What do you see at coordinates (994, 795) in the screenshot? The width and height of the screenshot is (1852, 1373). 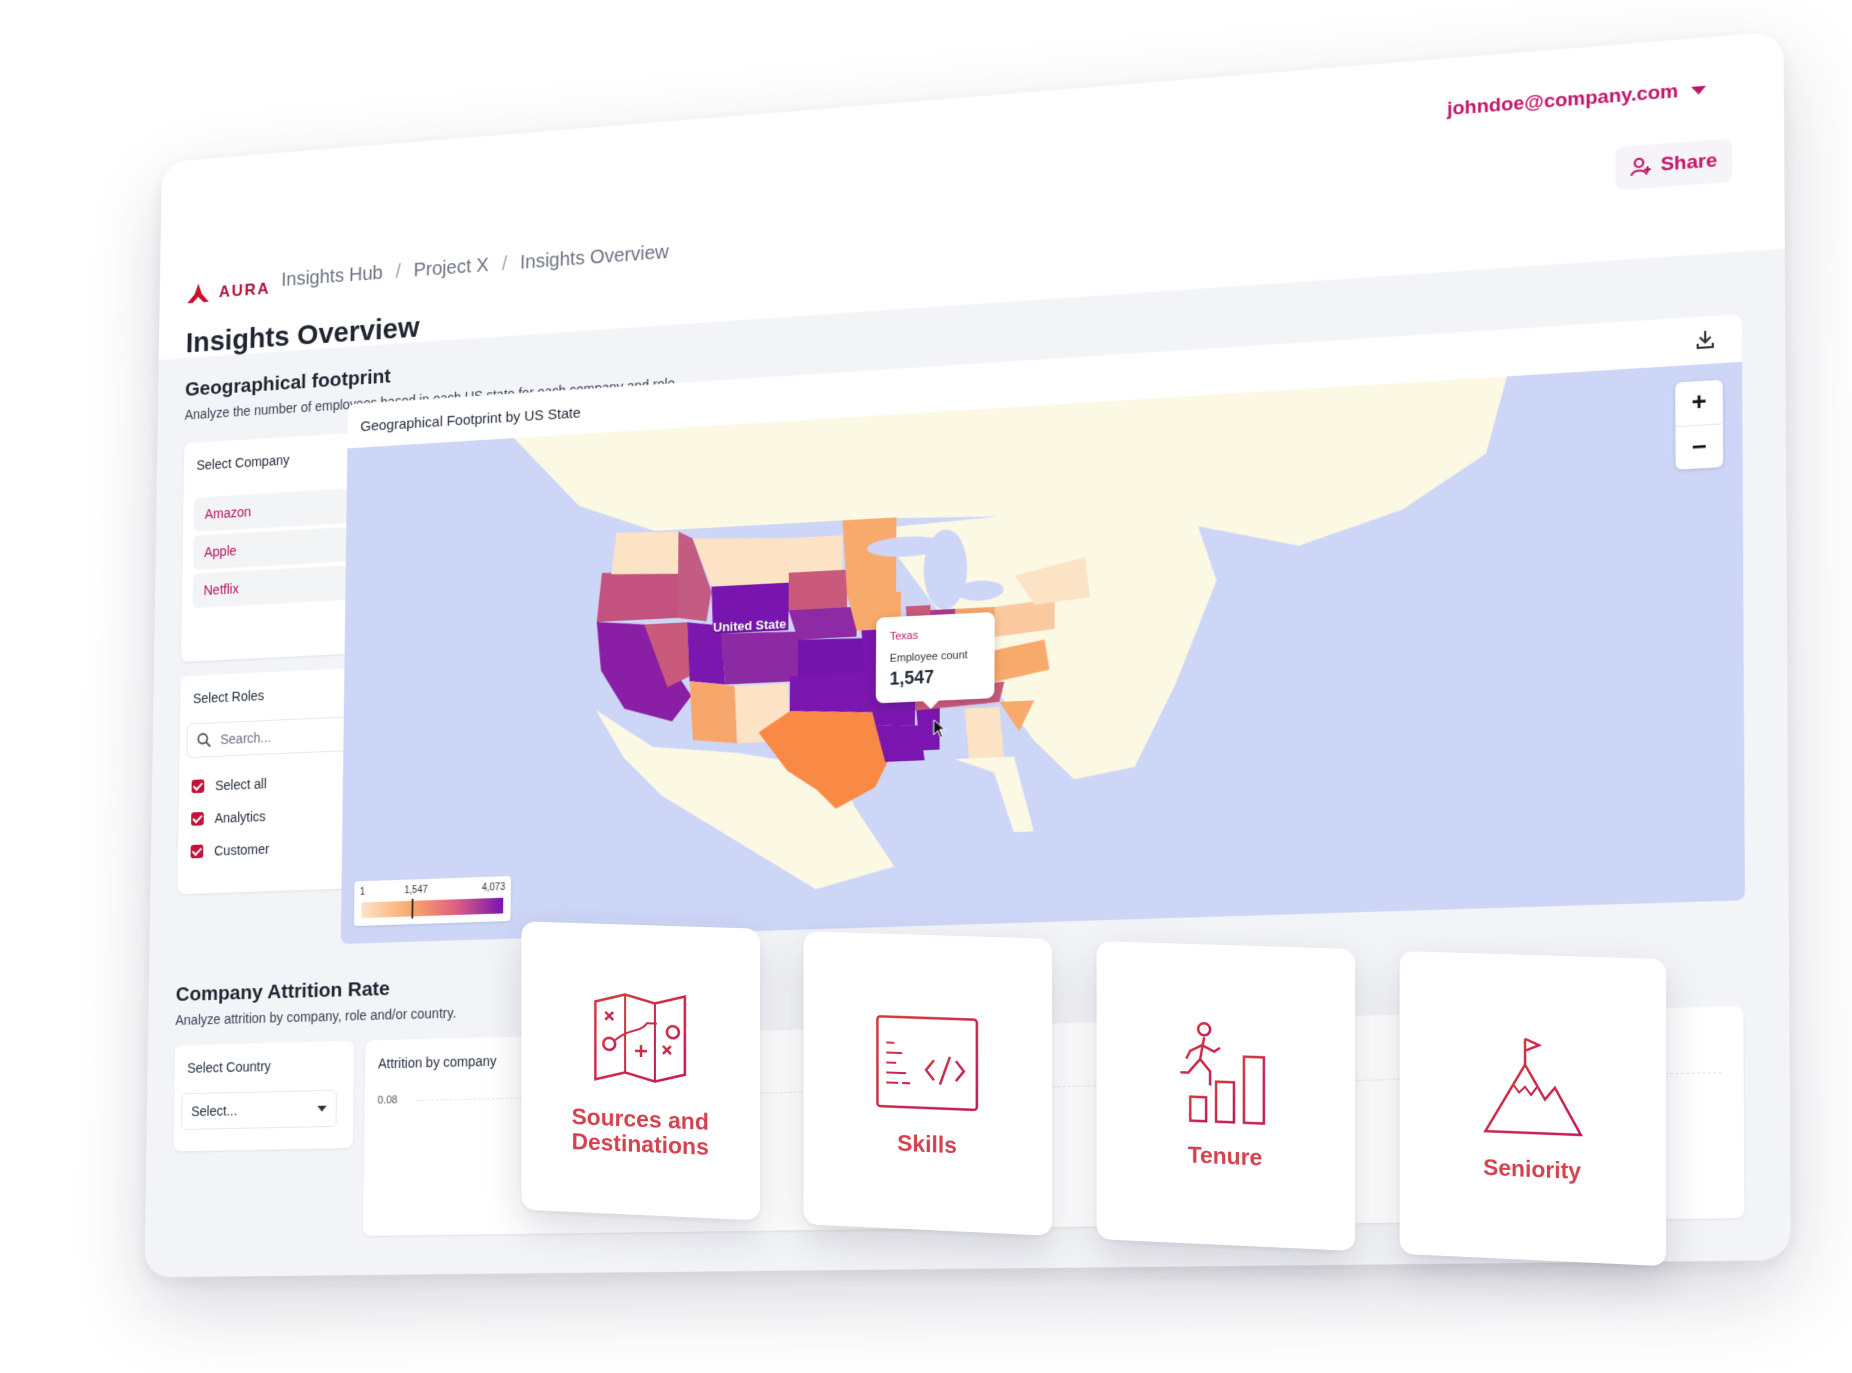 I see `state-florida` at bounding box center [994, 795].